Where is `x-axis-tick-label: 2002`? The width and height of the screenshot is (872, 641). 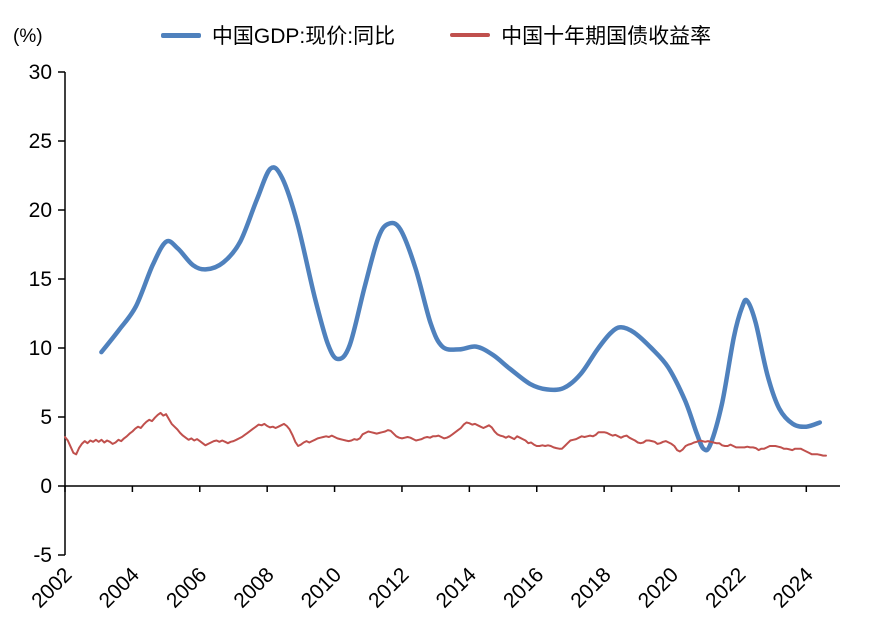 x-axis-tick-label: 2002 is located at coordinates (51, 587).